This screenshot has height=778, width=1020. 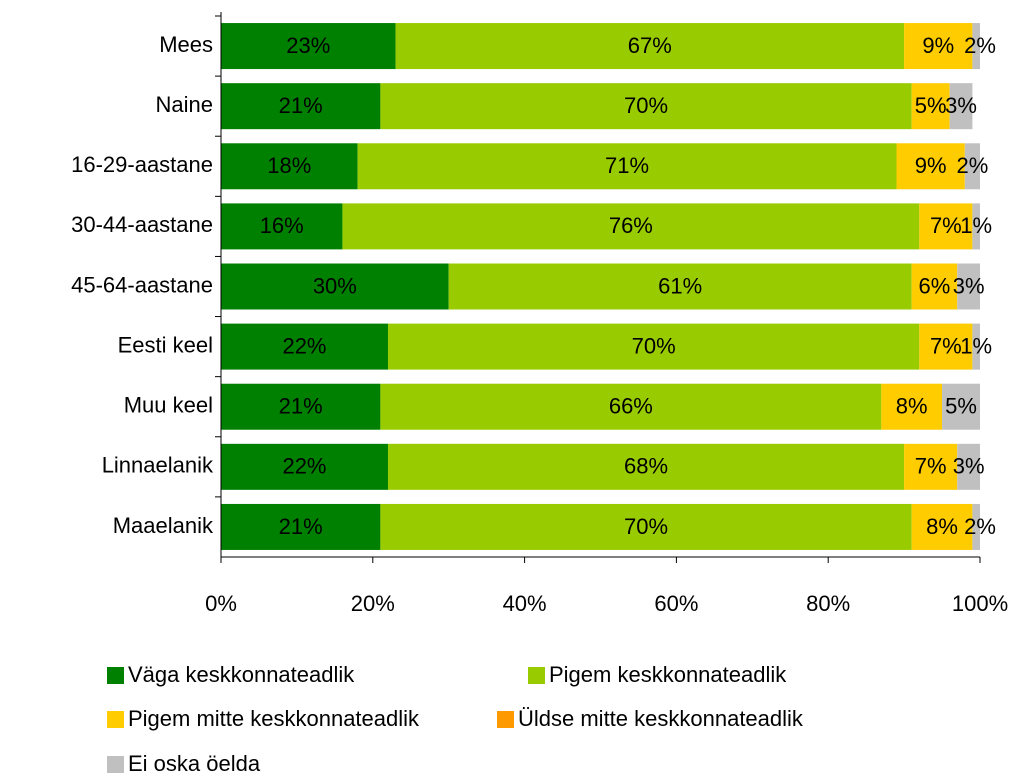 I want to click on data-label: 61%, so click(x=680, y=285).